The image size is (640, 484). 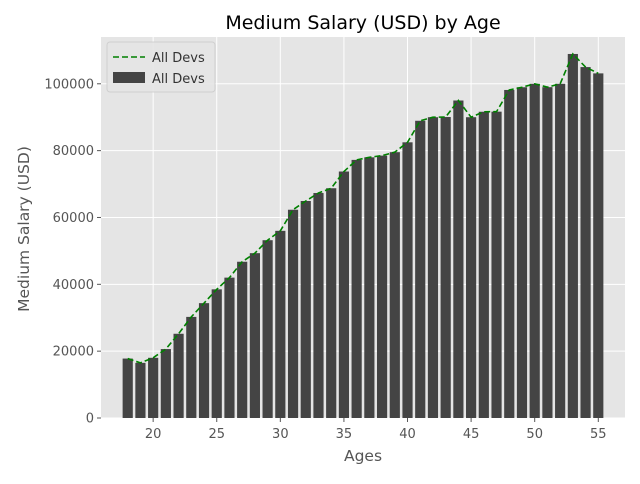 What do you see at coordinates (73, 285) in the screenshot?
I see `y-tick-label: 40000` at bounding box center [73, 285].